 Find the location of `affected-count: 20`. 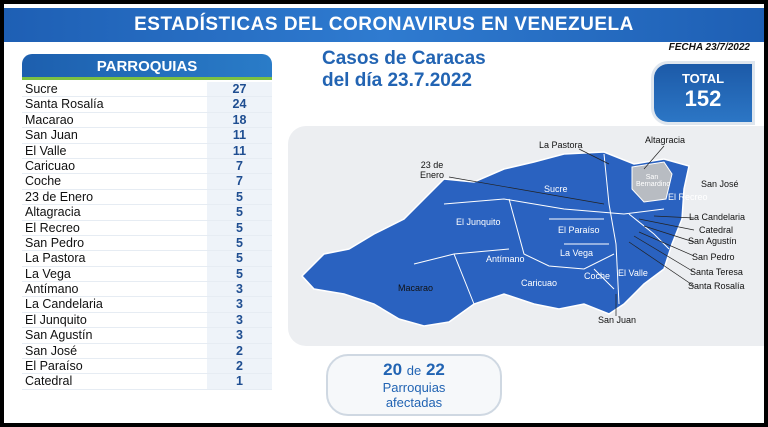

affected-count: 20 is located at coordinates (393, 369).